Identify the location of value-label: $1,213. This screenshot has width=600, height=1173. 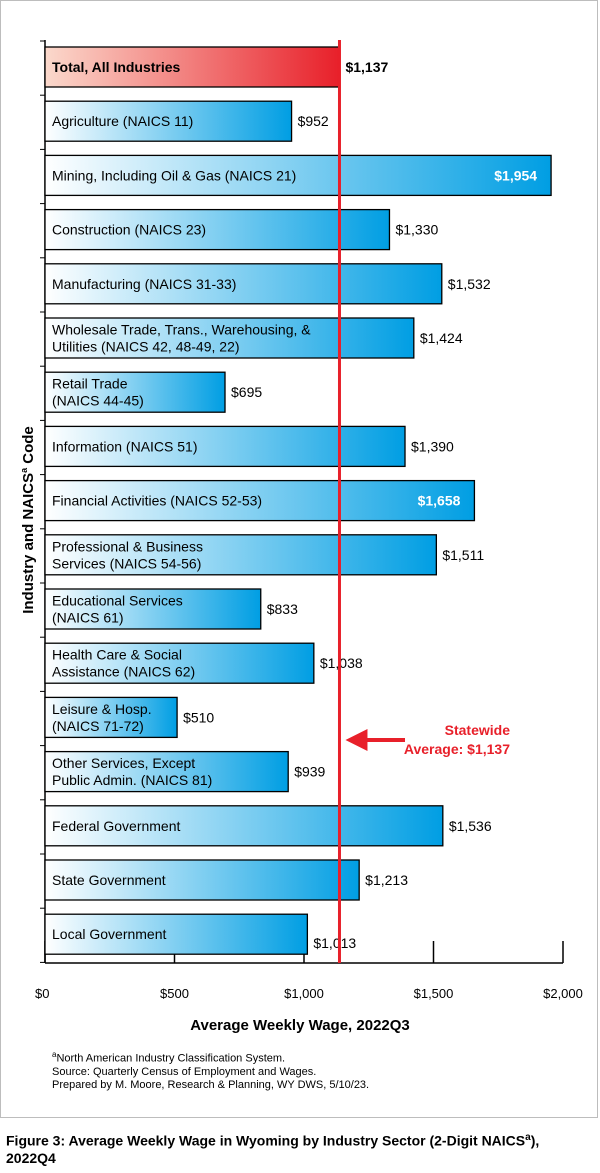
(386, 880).